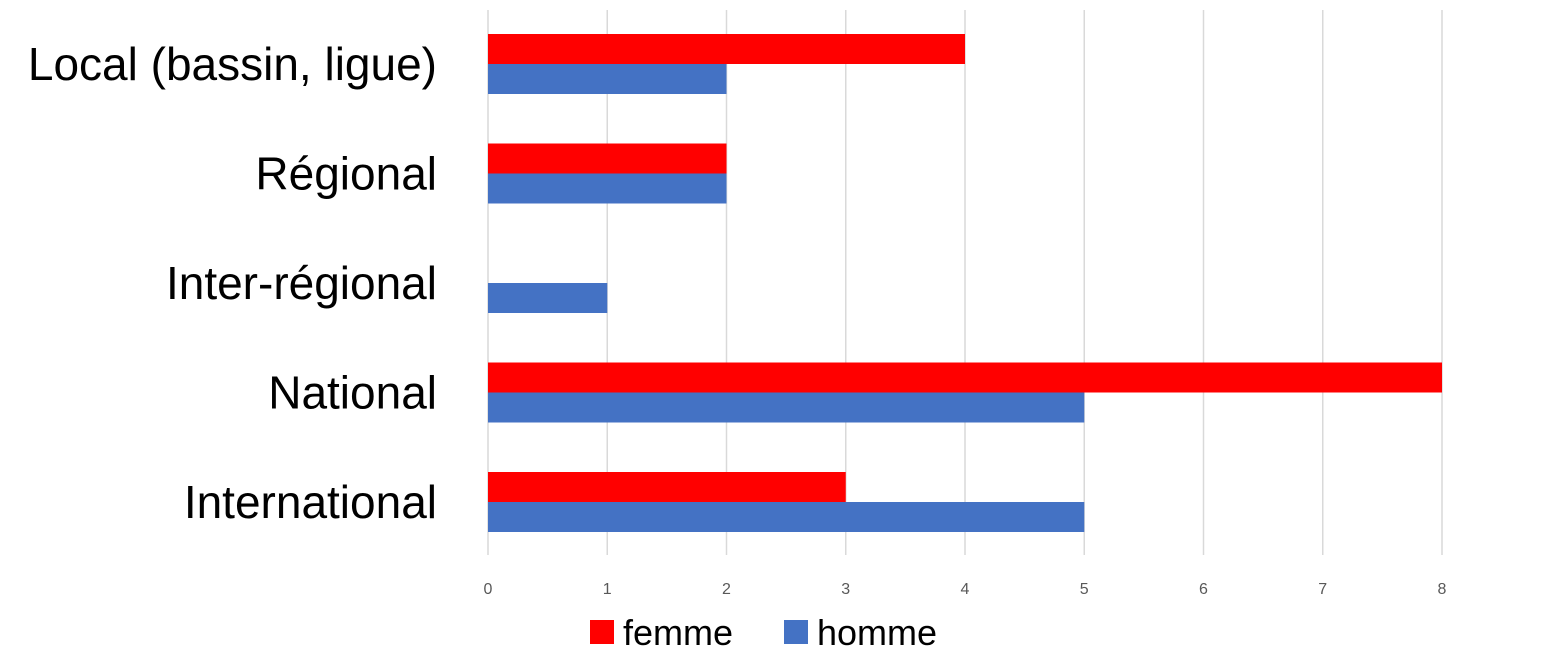  I want to click on x-tick-label-7: 7, so click(1322, 589).